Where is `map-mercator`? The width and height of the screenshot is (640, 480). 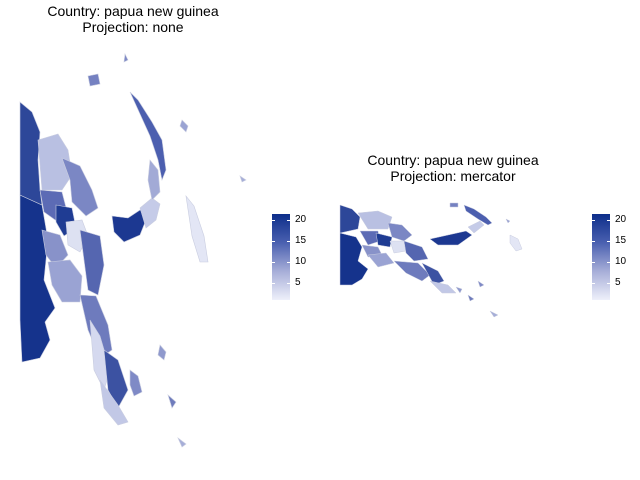
map-mercator is located at coordinates (431, 260).